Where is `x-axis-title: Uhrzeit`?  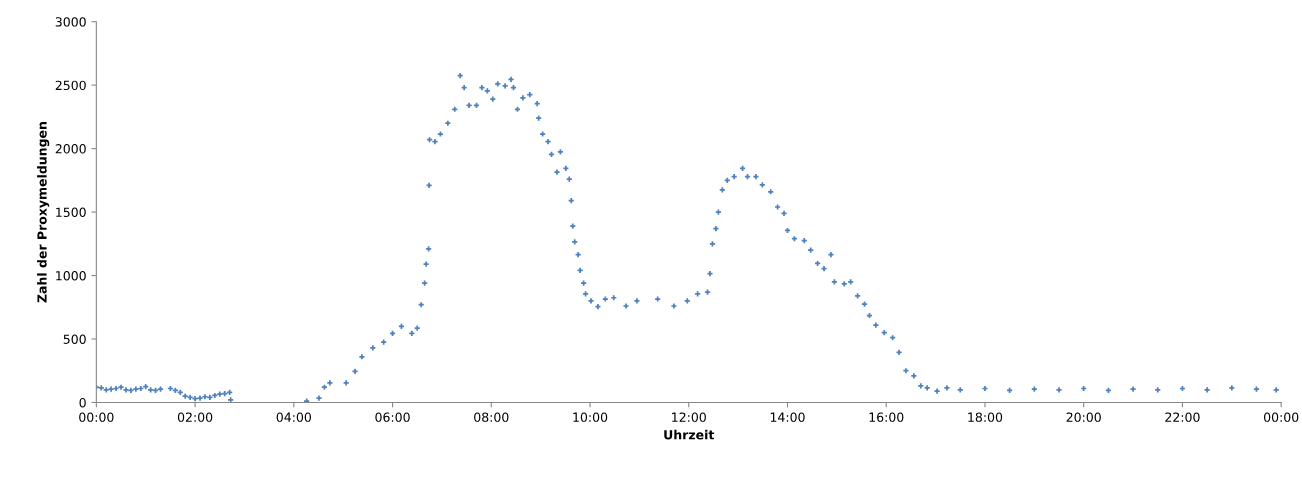
x-axis-title: Uhrzeit is located at coordinates (689, 434).